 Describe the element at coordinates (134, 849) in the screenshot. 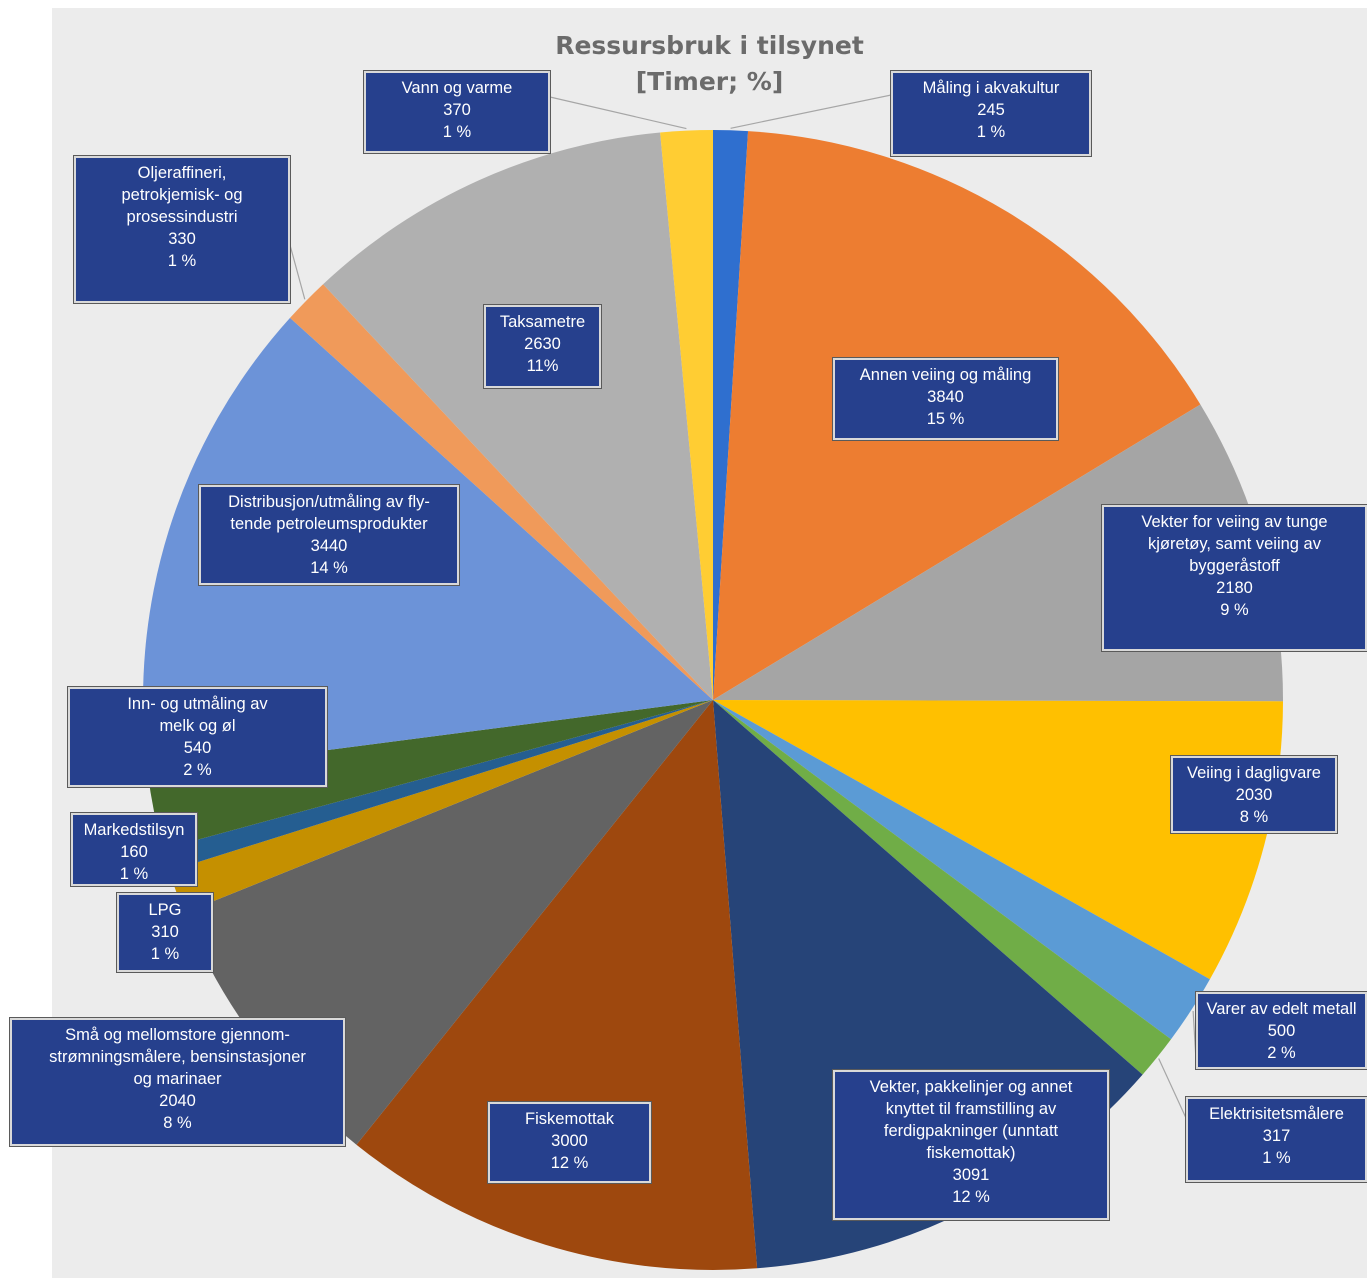

I see `data-label-markedstilsyn: Markedstilsyn 160 1 %` at that location.